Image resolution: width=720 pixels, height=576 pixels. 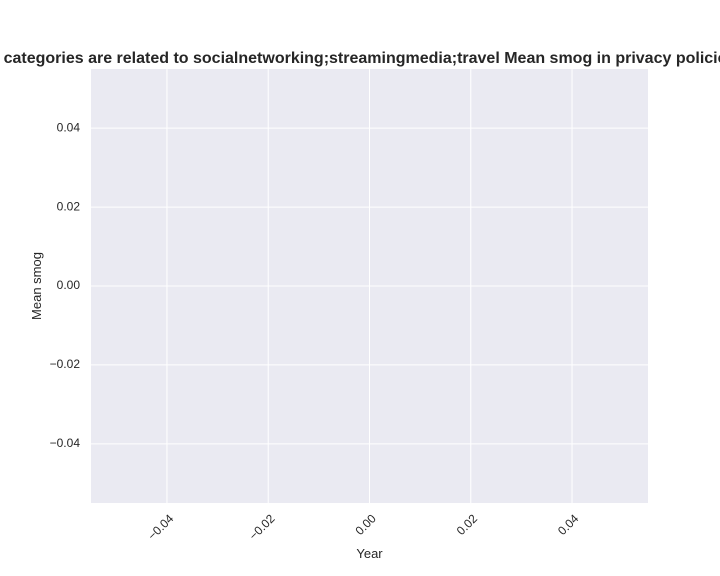 I want to click on y-tick-label: 0.00, so click(x=69, y=285).